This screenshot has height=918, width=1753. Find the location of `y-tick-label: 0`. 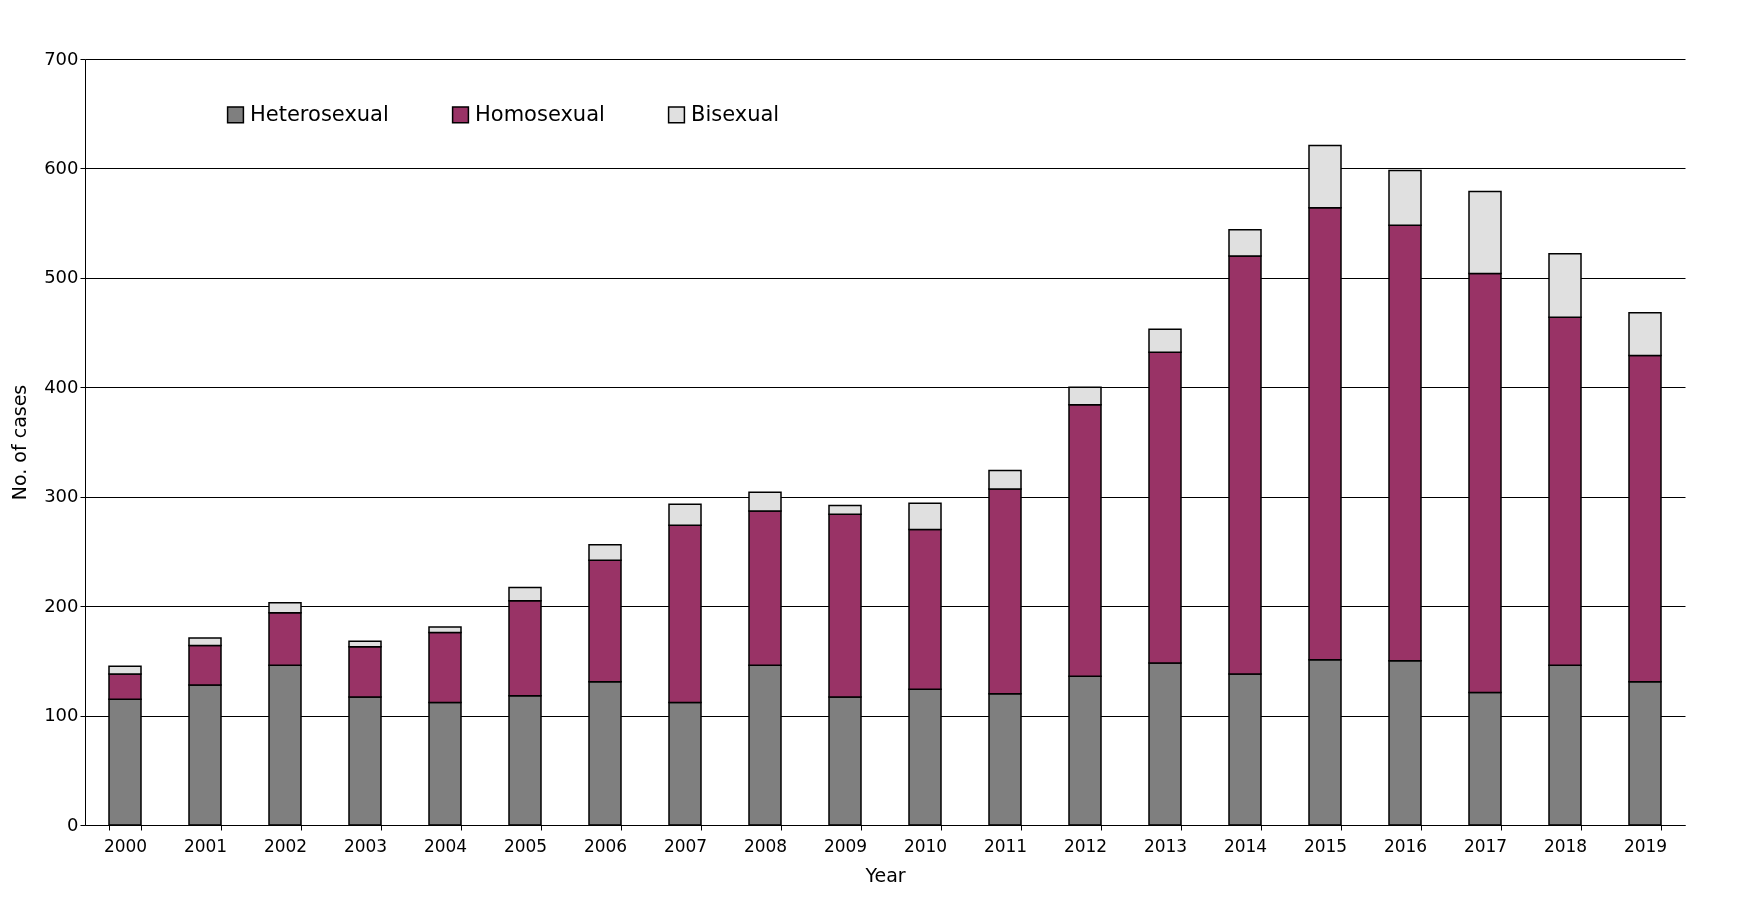

y-tick-label: 0 is located at coordinates (73, 824).